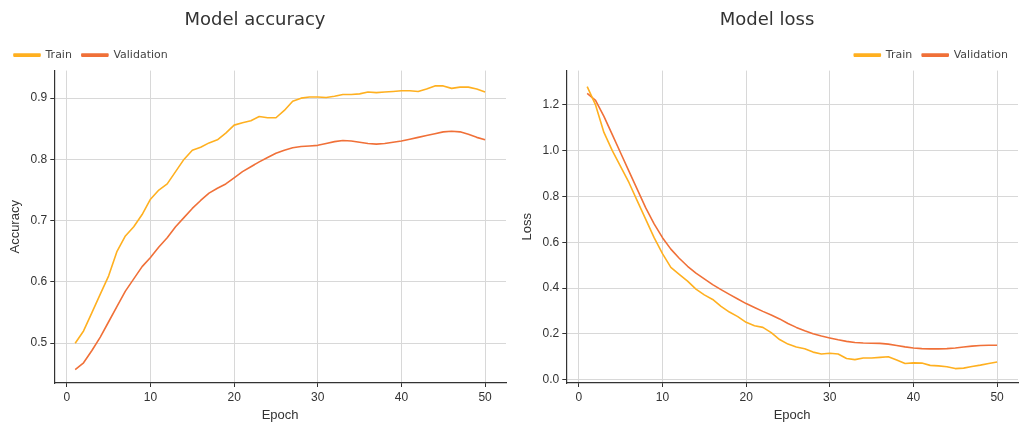  I want to click on y-tick-label: 0.5, so click(39, 342).